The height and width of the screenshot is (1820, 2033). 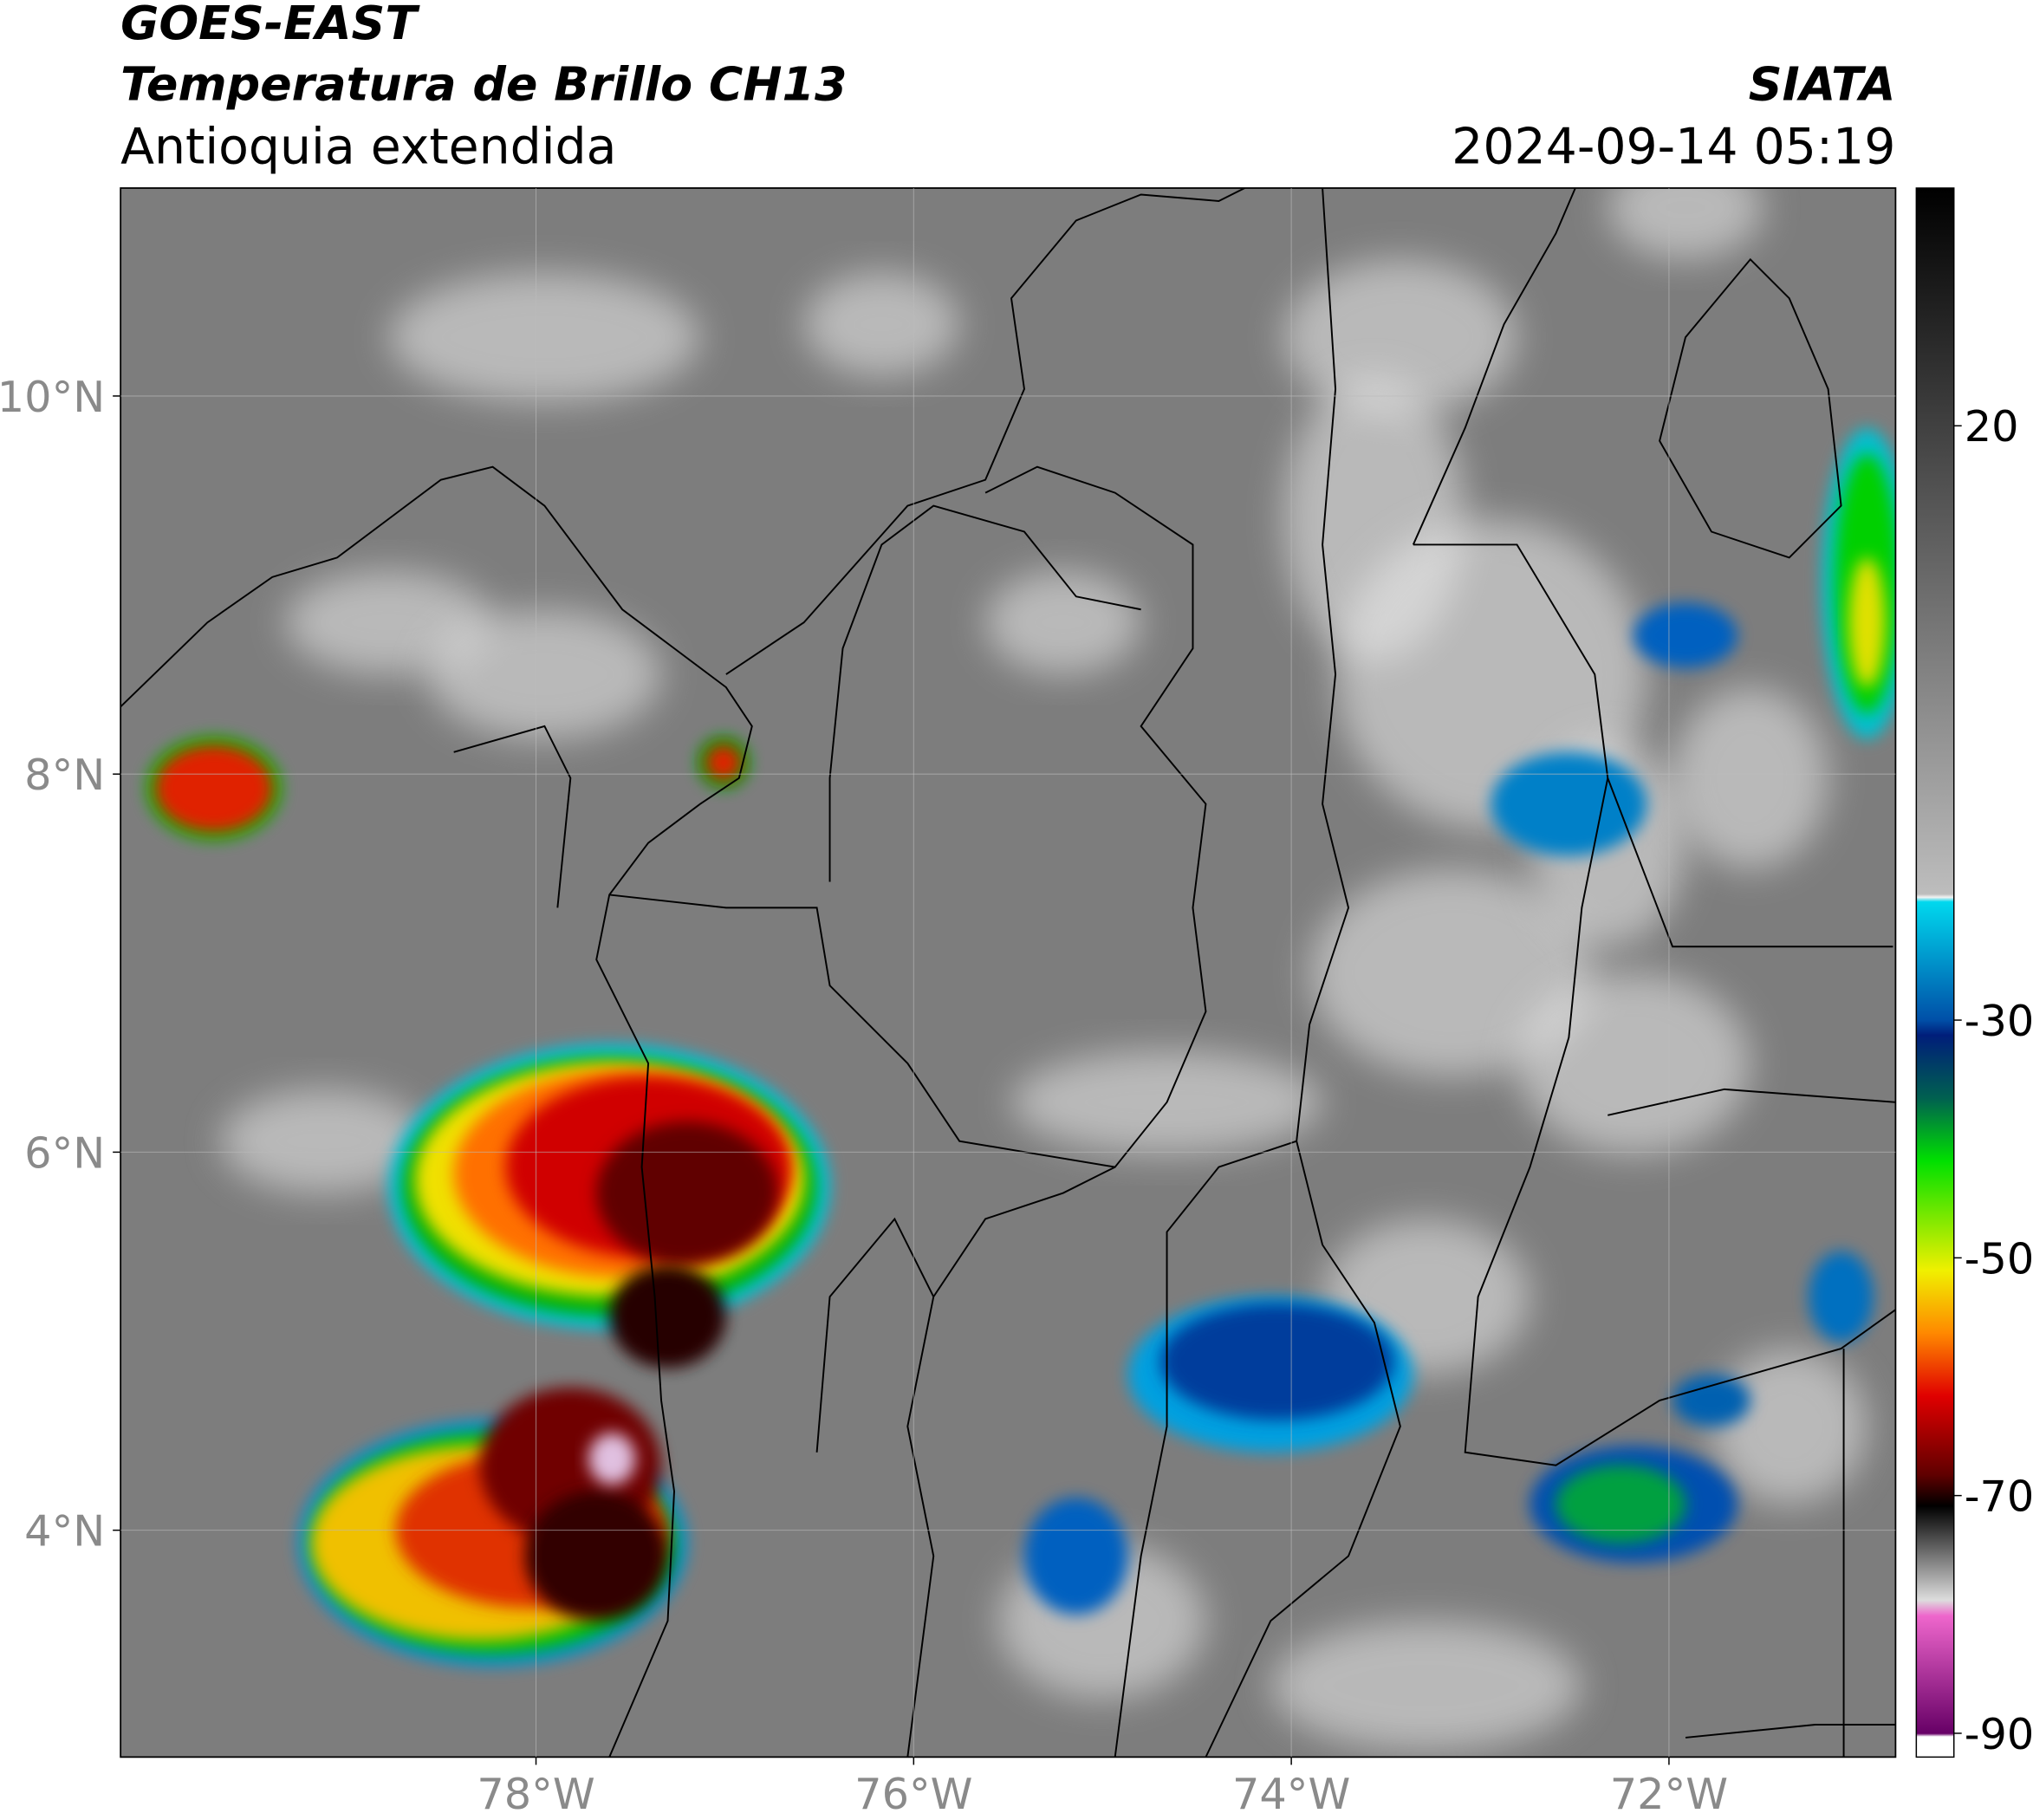 What do you see at coordinates (1935, 972) in the screenshot?
I see `colorbar` at bounding box center [1935, 972].